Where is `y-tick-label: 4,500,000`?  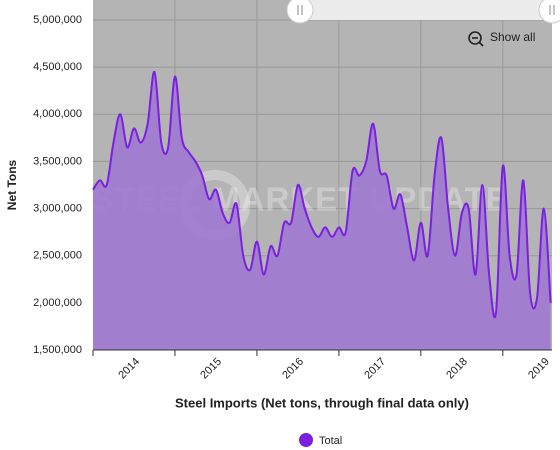
y-tick-label: 4,500,000 is located at coordinates (57, 67).